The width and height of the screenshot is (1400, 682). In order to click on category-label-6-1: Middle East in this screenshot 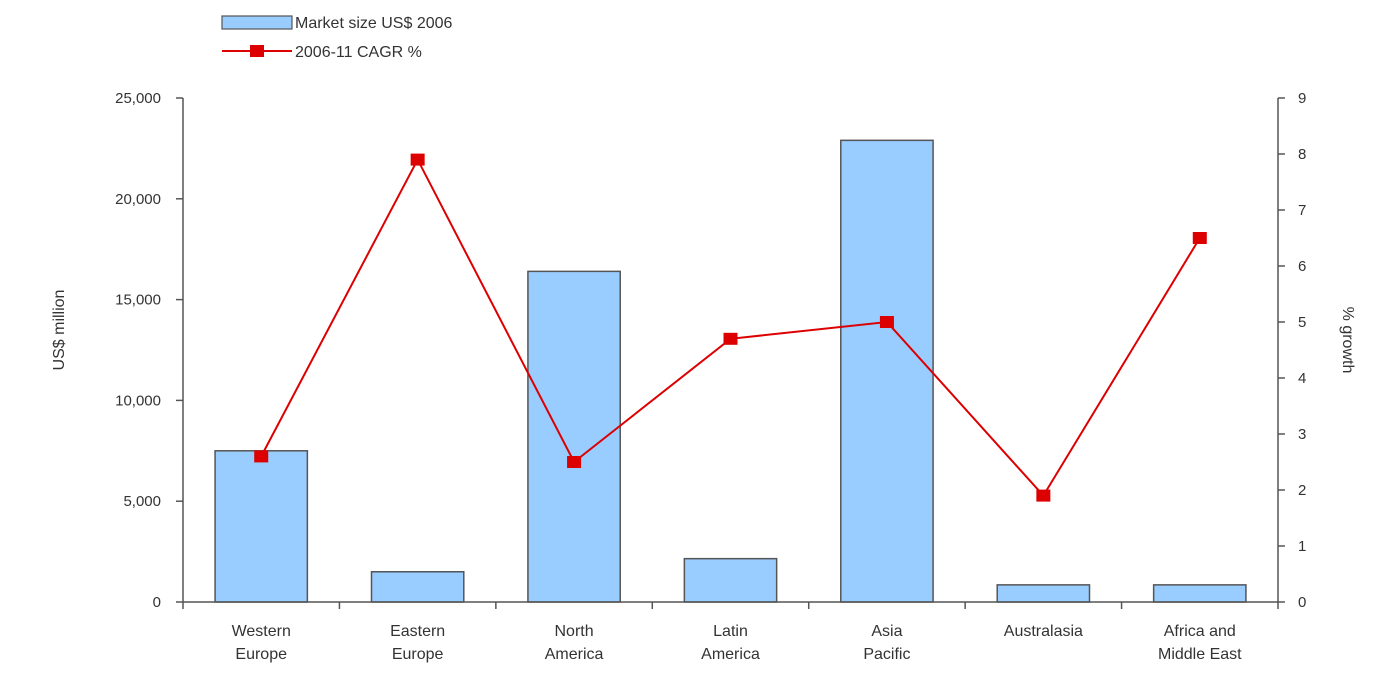, I will do `click(1200, 654)`.